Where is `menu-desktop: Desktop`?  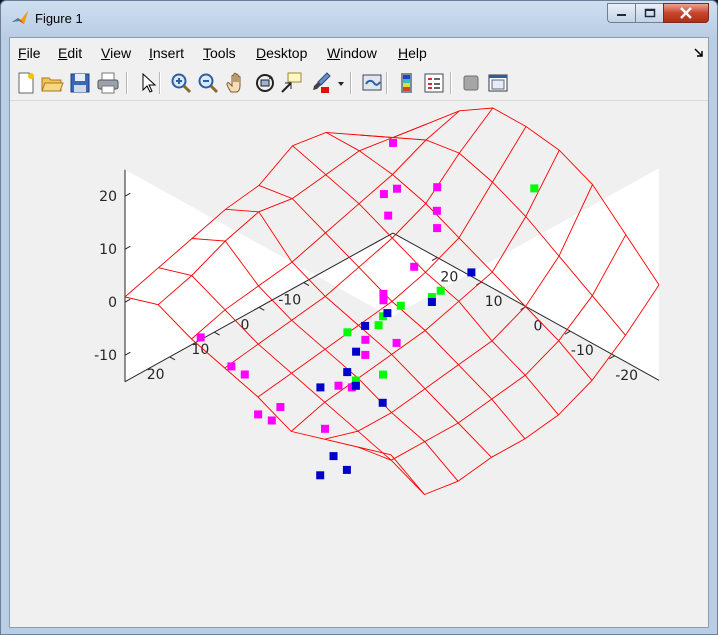
menu-desktop: Desktop is located at coordinates (281, 53).